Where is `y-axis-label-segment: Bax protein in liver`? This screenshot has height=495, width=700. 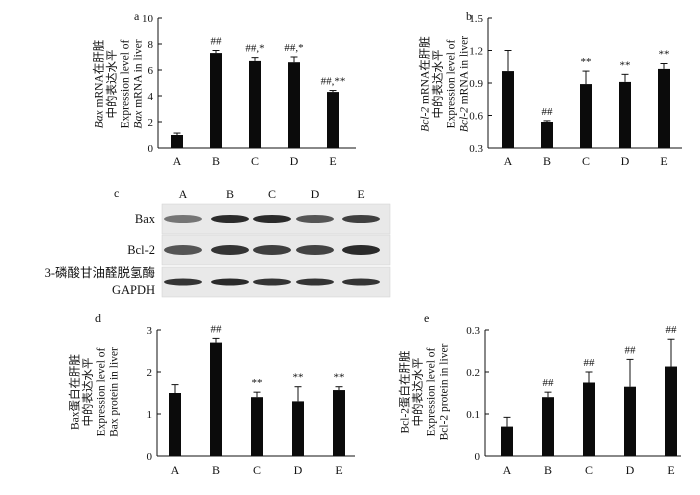 y-axis-label-segment: Bax protein in liver is located at coordinates (115, 392).